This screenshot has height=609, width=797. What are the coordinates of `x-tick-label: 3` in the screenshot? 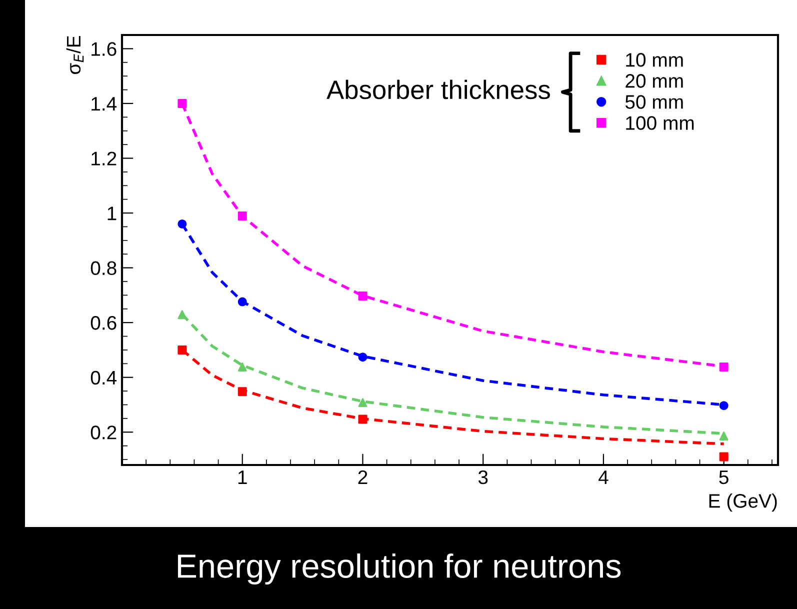 It's located at (483, 477).